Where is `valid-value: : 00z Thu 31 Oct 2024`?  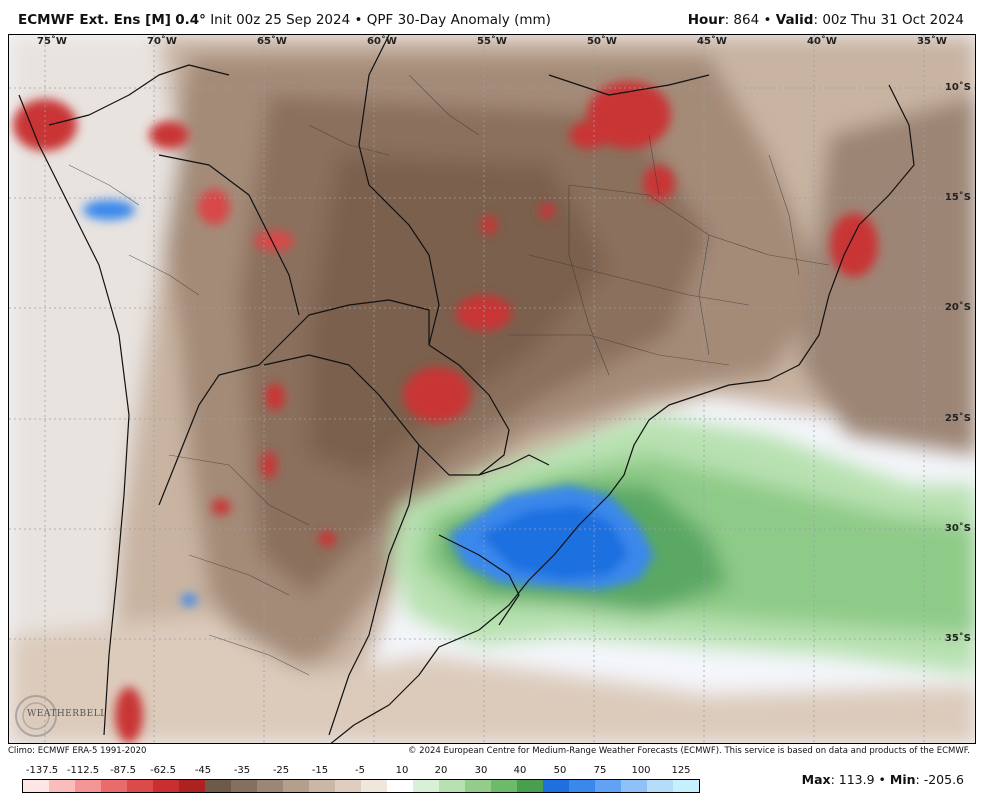
valid-value: : 00z Thu 31 Oct 2024 is located at coordinates (888, 20).